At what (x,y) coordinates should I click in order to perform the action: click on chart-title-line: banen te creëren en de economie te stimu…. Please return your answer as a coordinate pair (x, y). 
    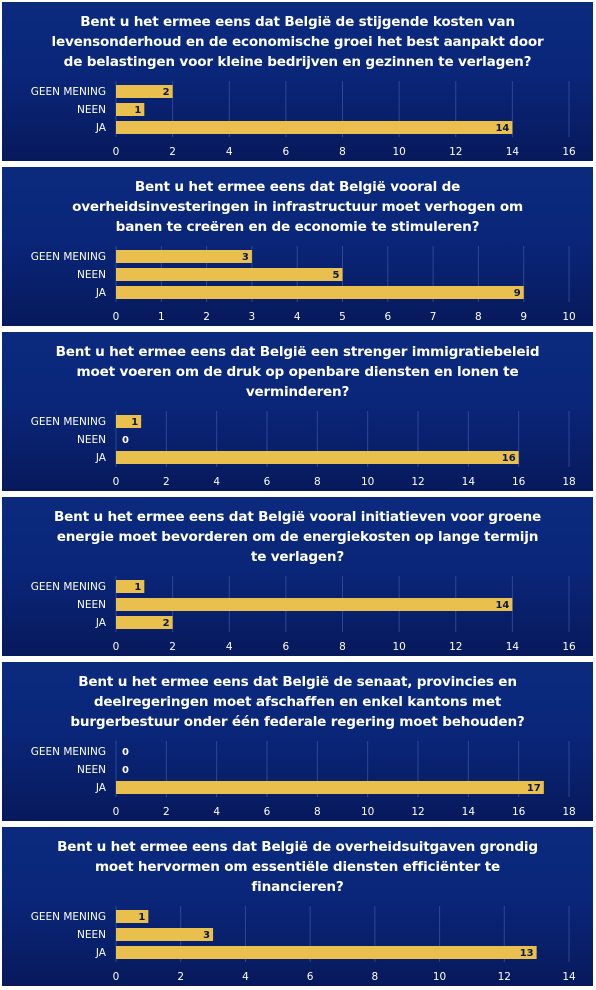
    Looking at the image, I should click on (297, 227).